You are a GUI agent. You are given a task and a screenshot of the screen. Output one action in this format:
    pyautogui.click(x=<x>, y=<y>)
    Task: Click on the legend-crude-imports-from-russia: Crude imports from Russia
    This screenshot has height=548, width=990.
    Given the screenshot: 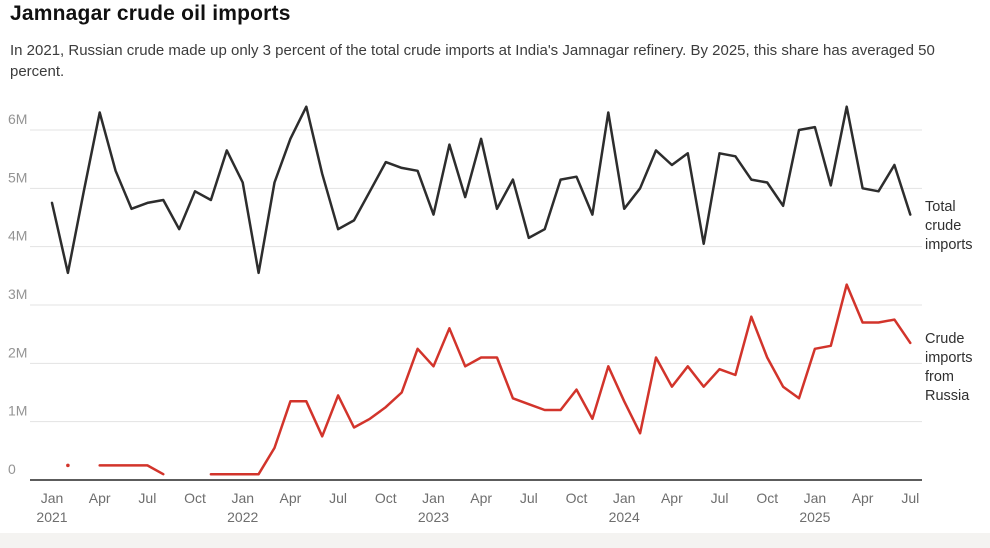 What is the action you would take?
    pyautogui.click(x=949, y=367)
    